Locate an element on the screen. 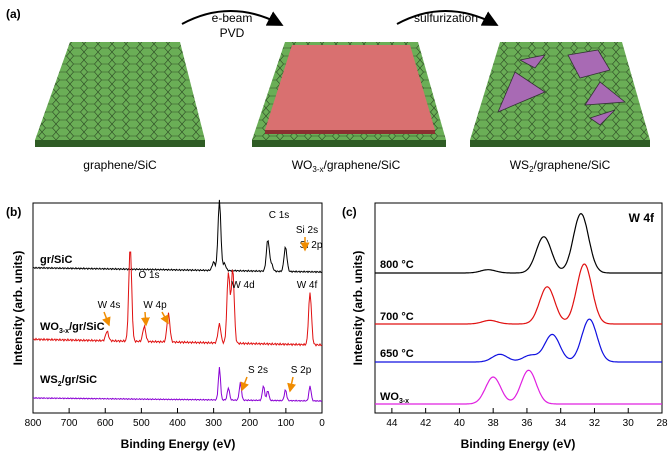 The image size is (669, 456). plot-b-ylabel: Intensity (arb. units) is located at coordinates (18, 308).